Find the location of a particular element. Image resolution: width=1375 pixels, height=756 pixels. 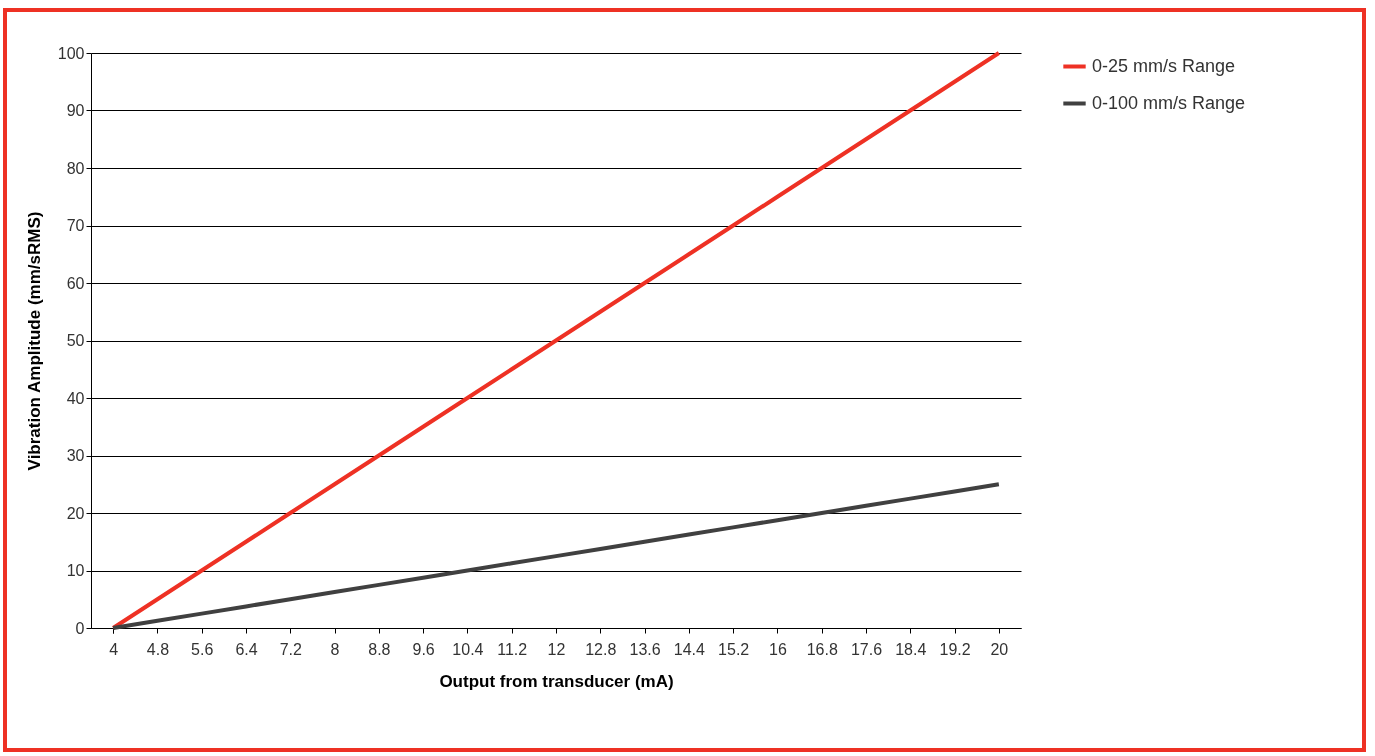

y-tick-label: 10 is located at coordinates (75, 570).